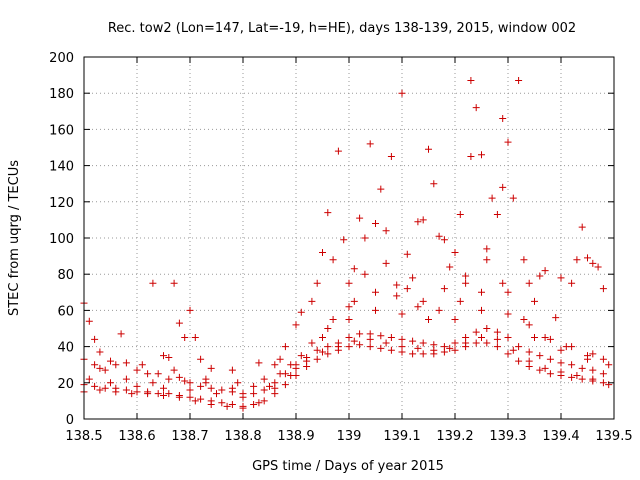  What do you see at coordinates (189, 436) in the screenshot?
I see `x-tick-label: 138.7` at bounding box center [189, 436].